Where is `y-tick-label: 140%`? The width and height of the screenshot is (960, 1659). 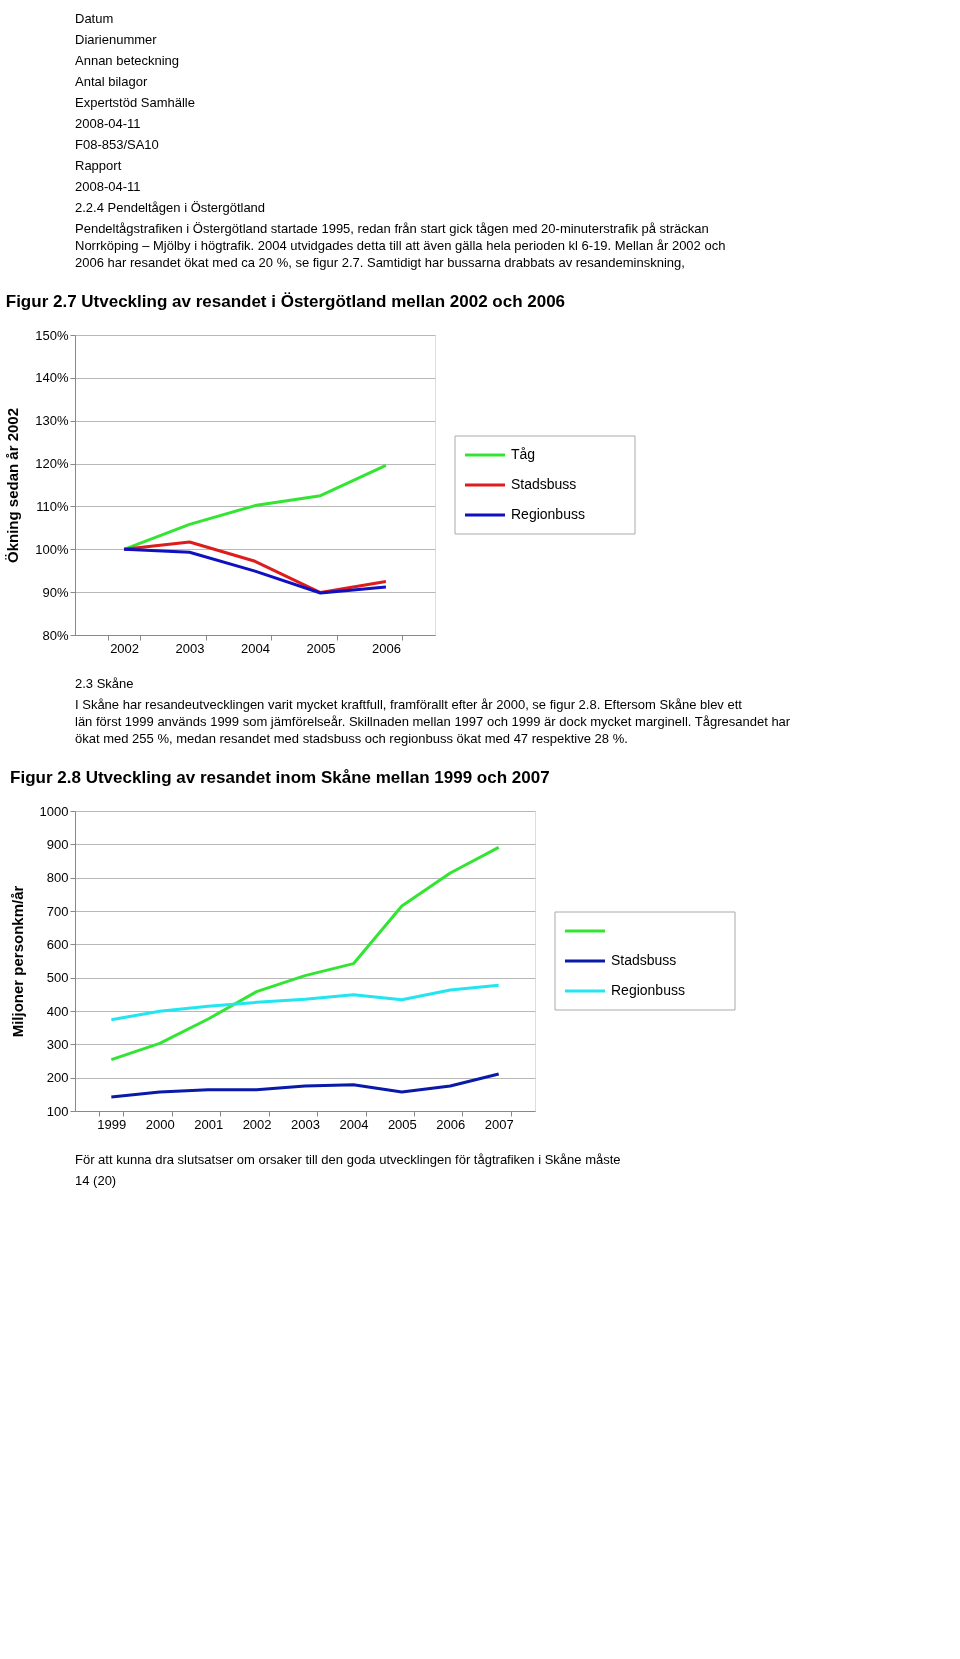 y-tick-label: 140% is located at coordinates (52, 378).